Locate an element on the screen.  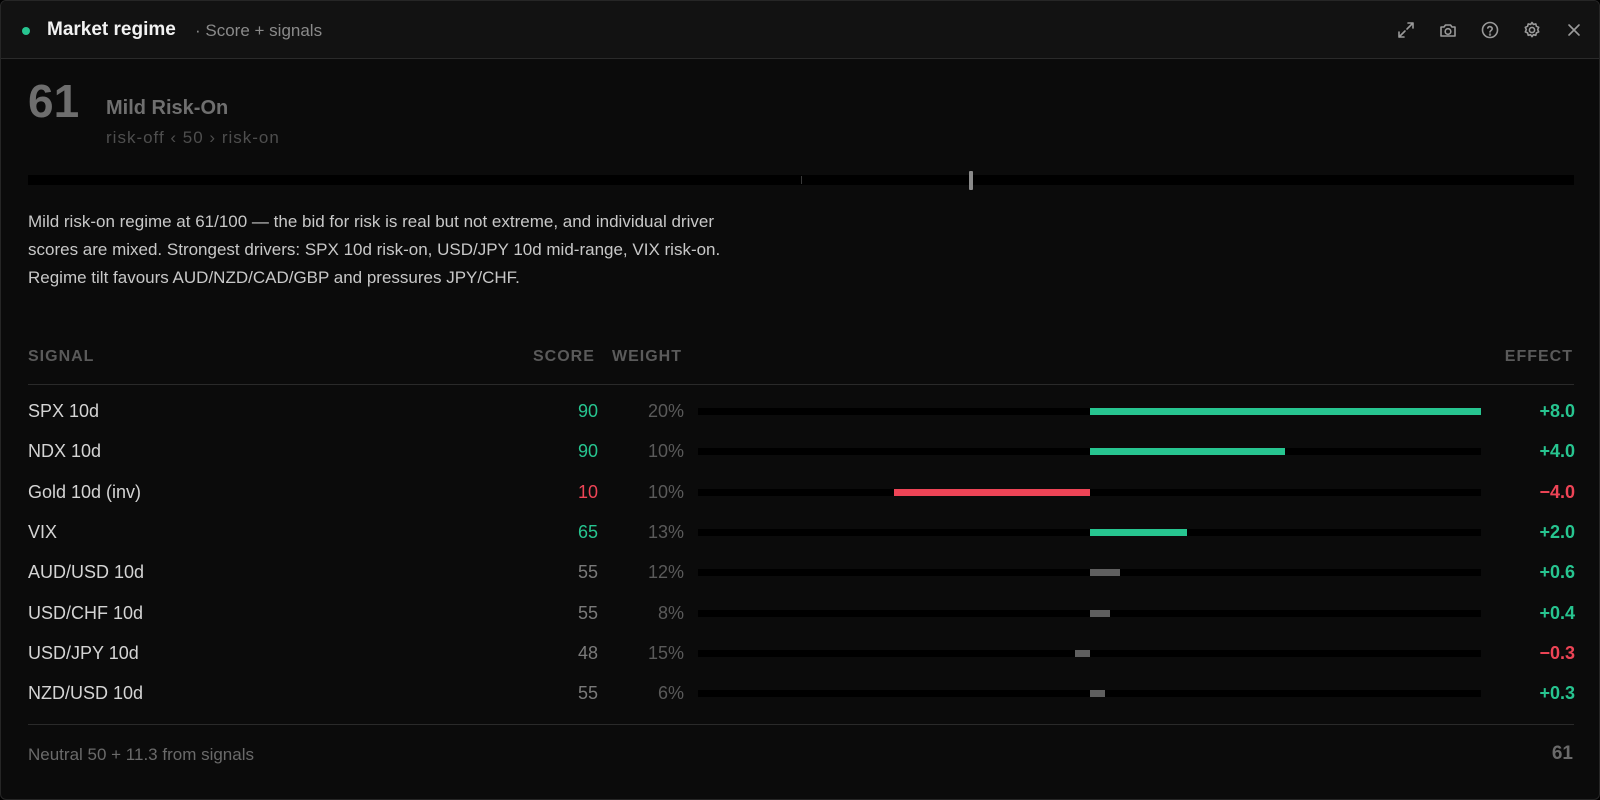
panel-subtitle: · Score + signals is located at coordinates (259, 30).